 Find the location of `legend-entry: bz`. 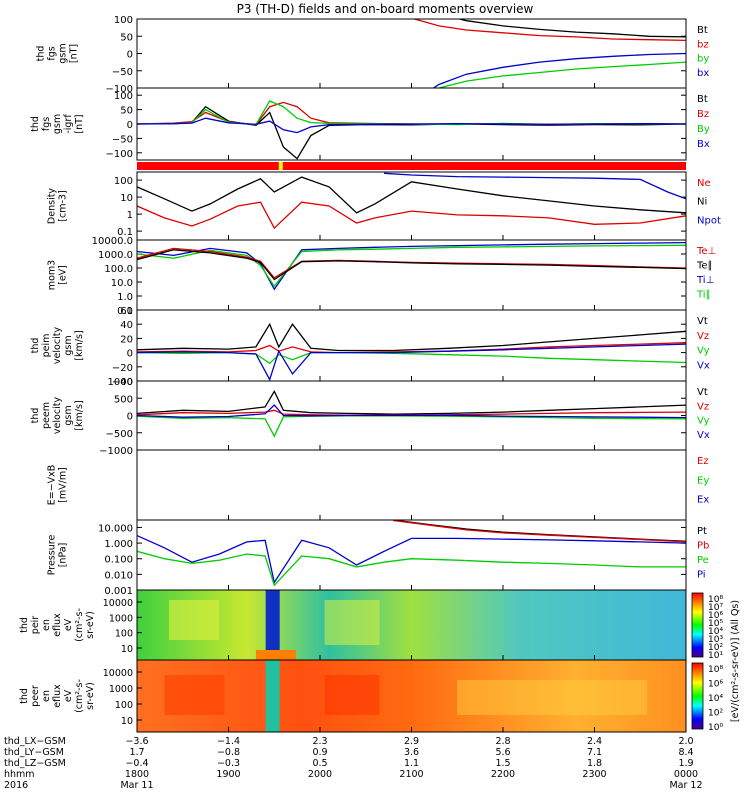

legend-entry: bz is located at coordinates (703, 44).